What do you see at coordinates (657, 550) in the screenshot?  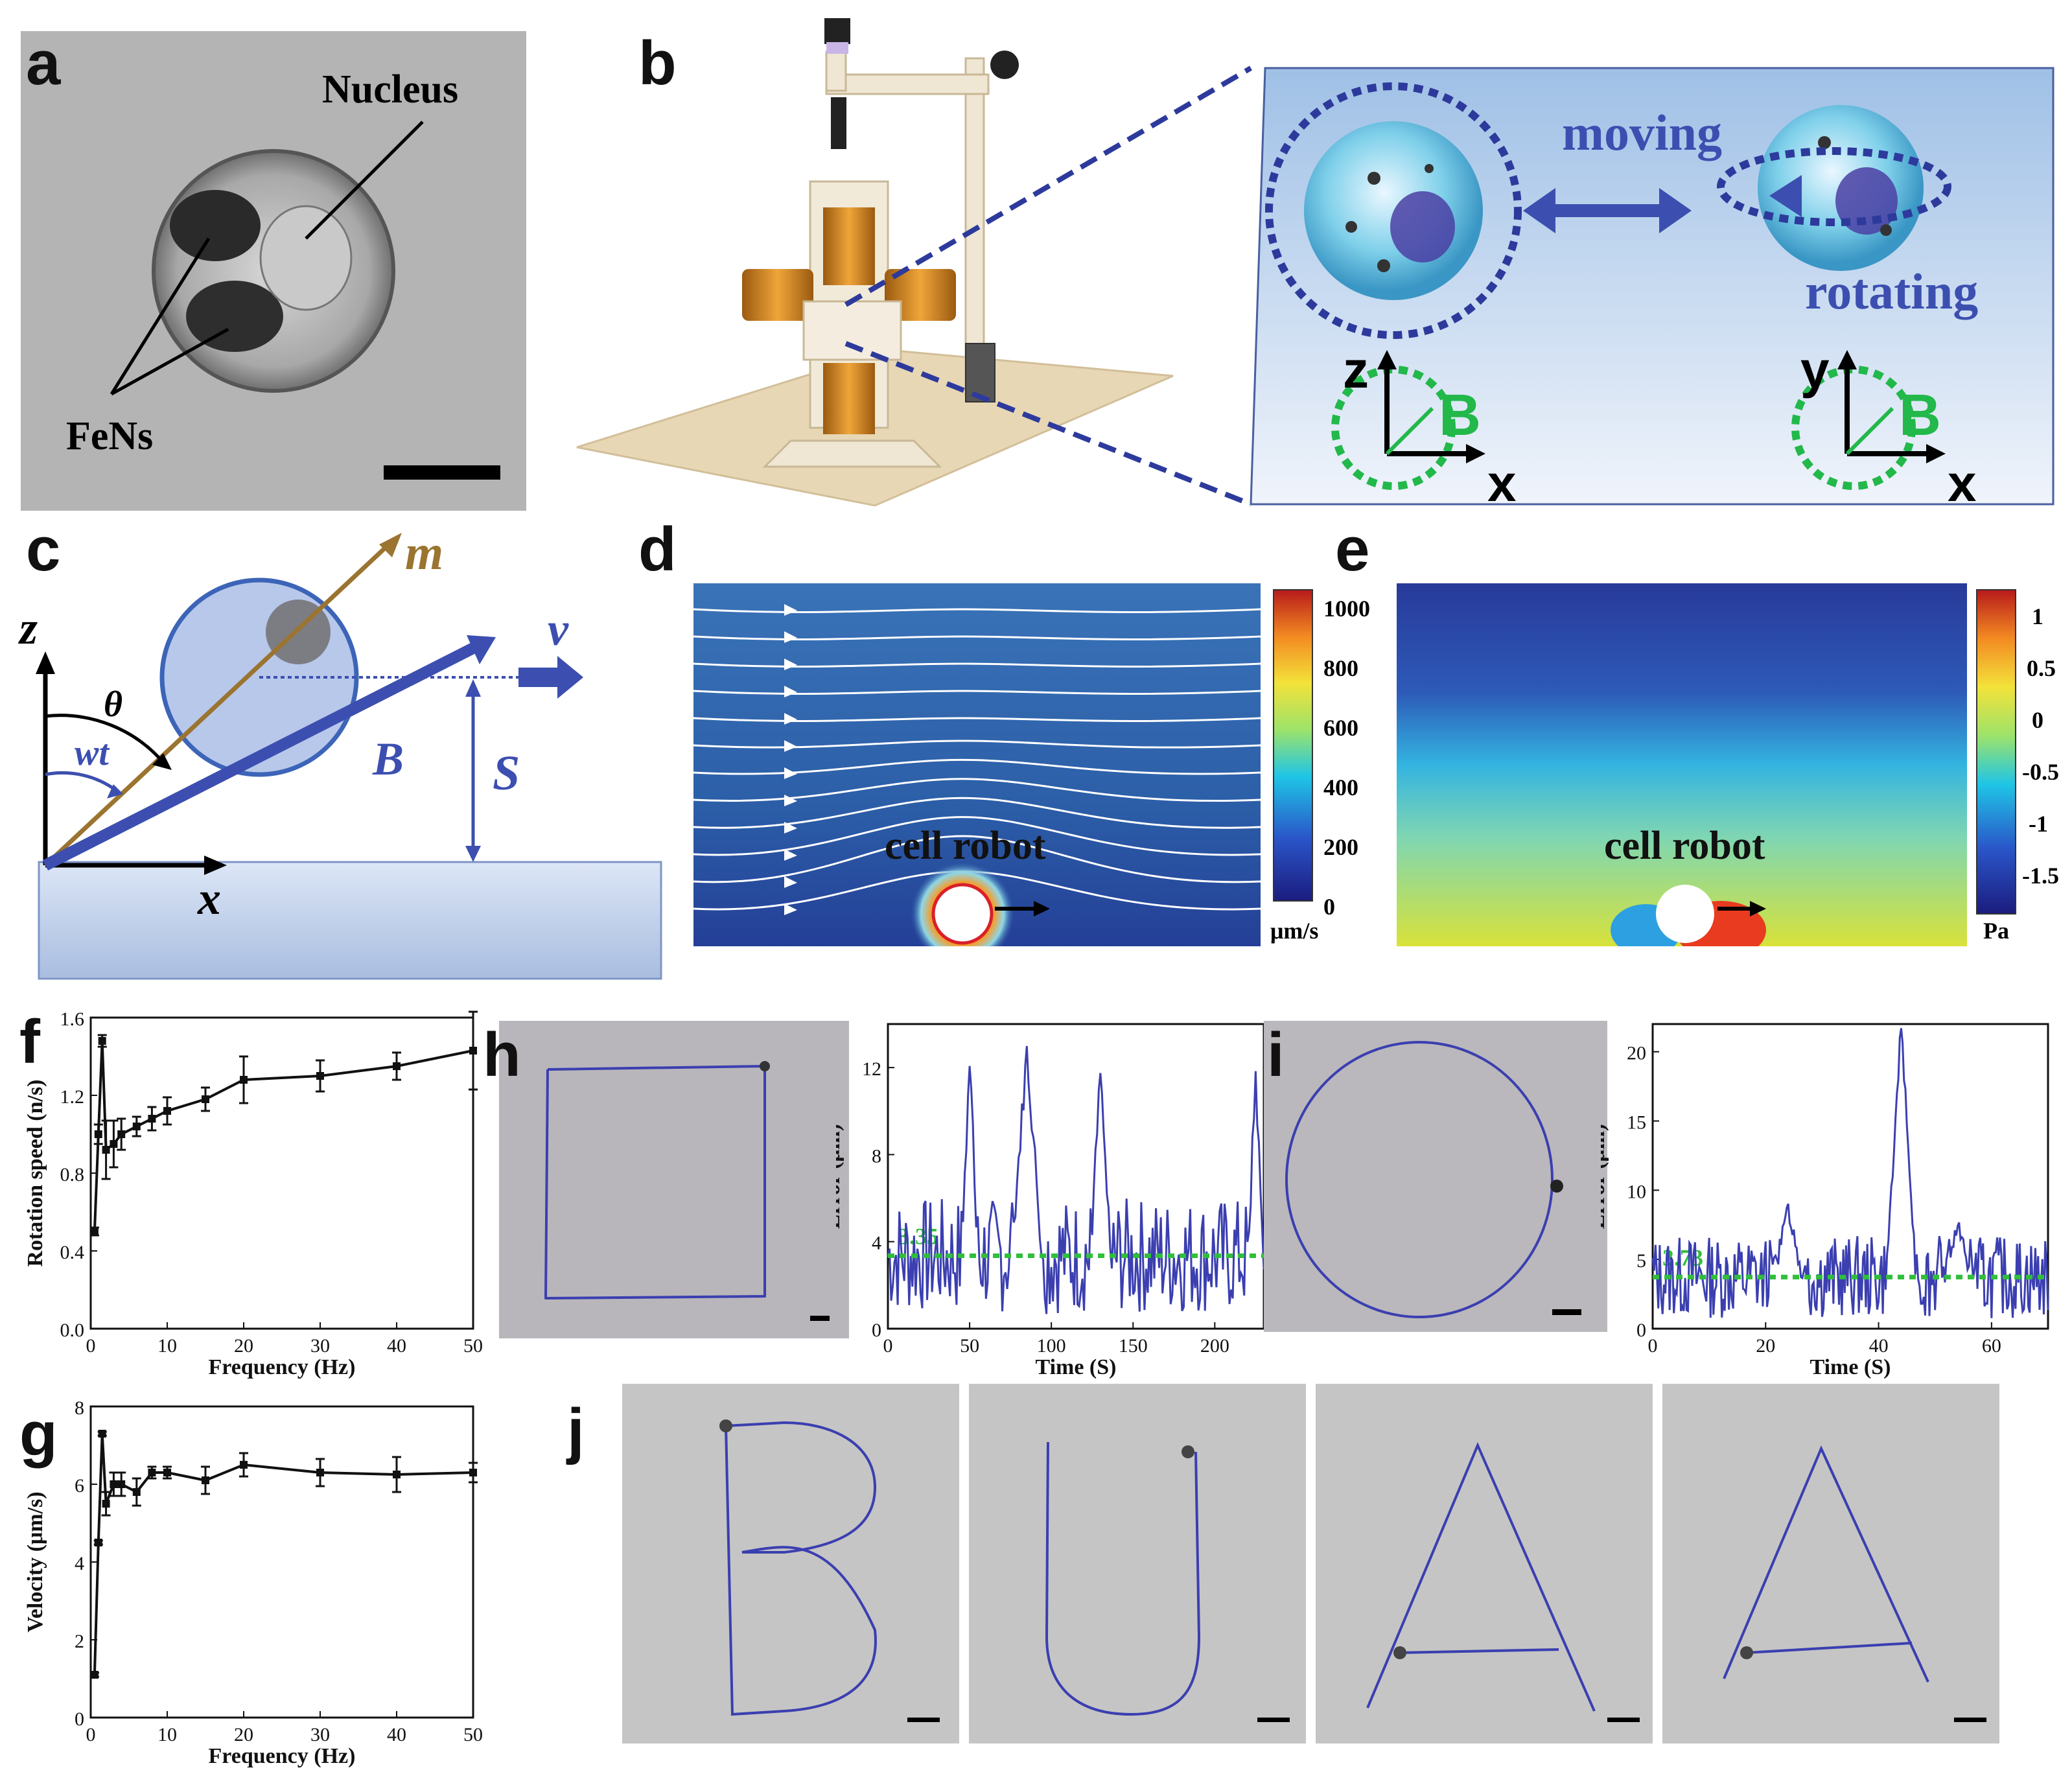 I see `panel-label-d: d` at bounding box center [657, 550].